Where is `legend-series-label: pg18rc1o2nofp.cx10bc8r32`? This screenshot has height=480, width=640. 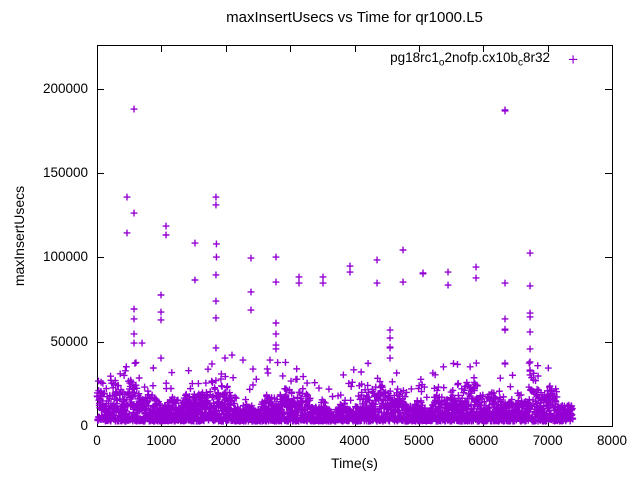
legend-series-label: pg18rc1o2nofp.cx10bc8r32 is located at coordinates (470, 60).